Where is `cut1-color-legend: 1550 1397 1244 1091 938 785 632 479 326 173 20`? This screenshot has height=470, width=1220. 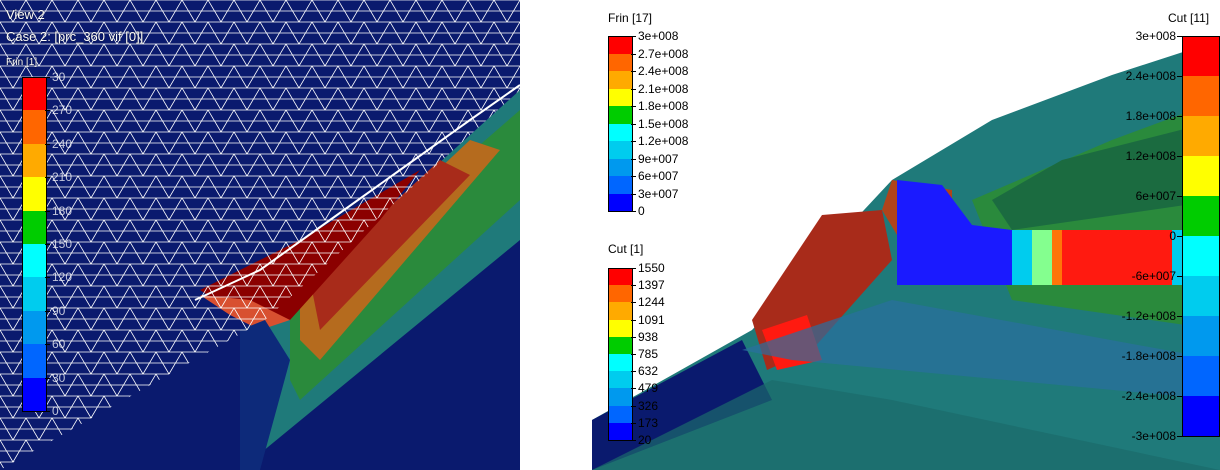 cut1-color-legend: 1550 1397 1244 1091 938 785 632 479 326 173 20 is located at coordinates (658, 354).